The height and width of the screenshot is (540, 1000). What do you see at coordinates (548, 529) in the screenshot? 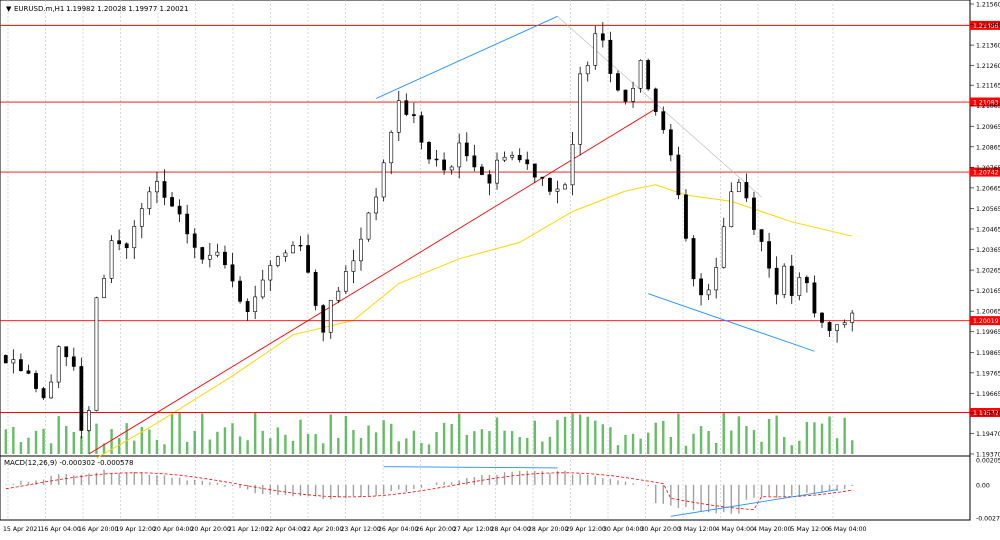
I see `time-tick-label: 28 Apr 20:00` at bounding box center [548, 529].